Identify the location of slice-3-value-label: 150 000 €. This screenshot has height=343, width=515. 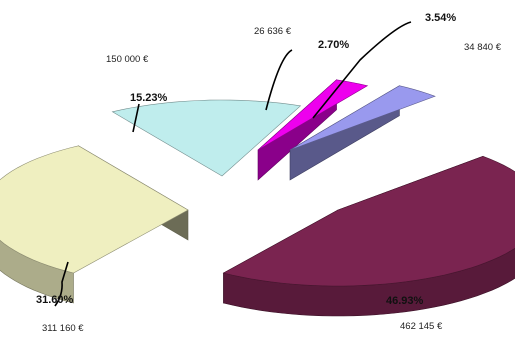
(127, 59).